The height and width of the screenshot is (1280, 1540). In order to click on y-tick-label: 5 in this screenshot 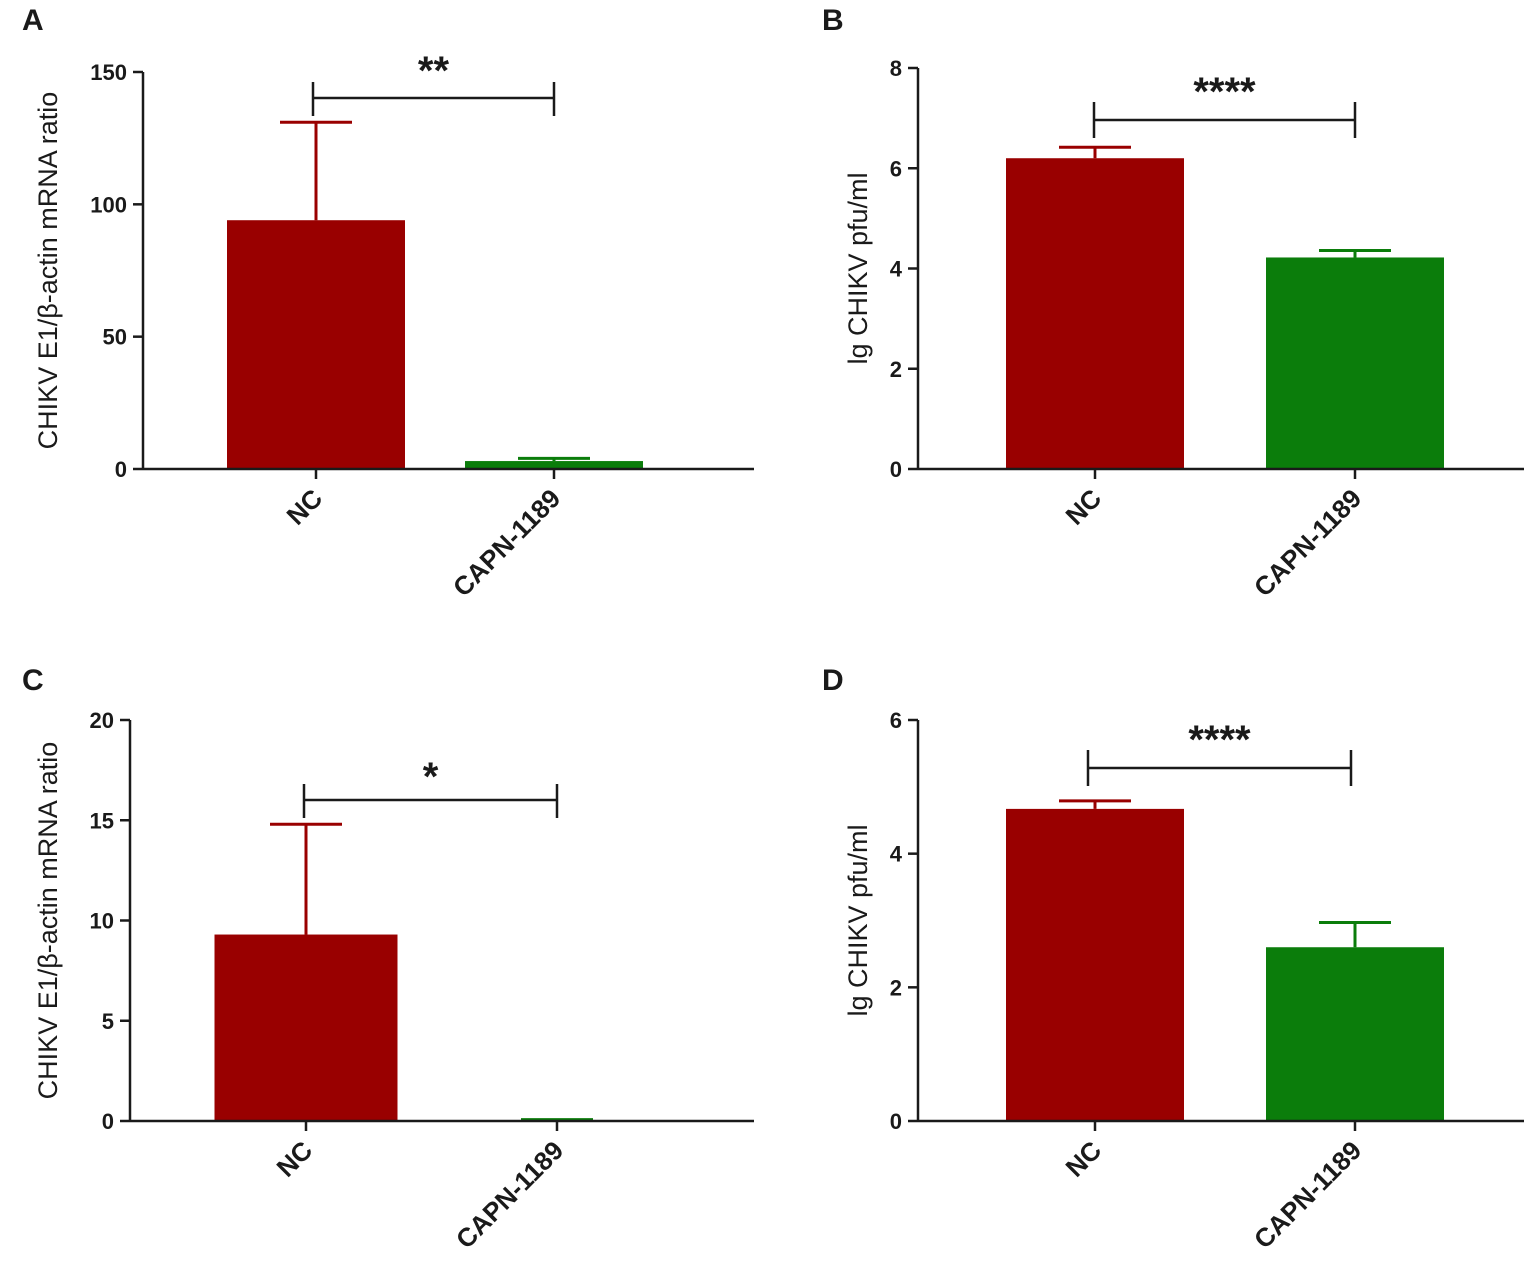, I will do `click(108, 1021)`.